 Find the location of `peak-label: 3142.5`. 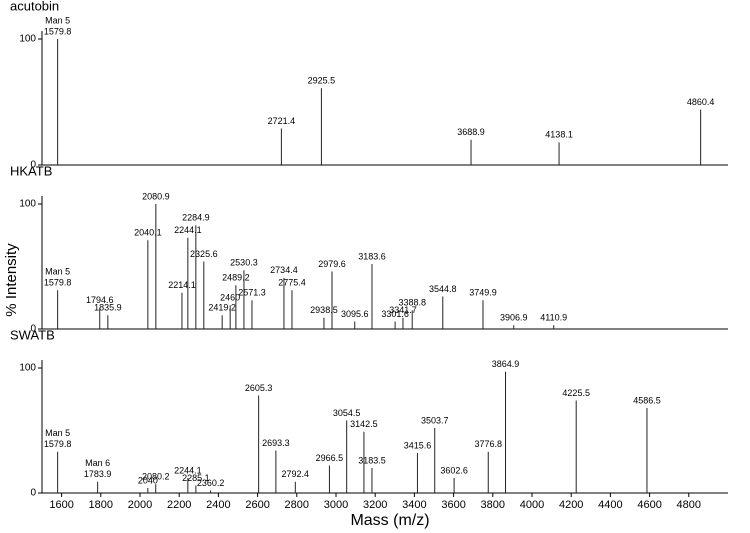

peak-label: 3142.5 is located at coordinates (364, 424).